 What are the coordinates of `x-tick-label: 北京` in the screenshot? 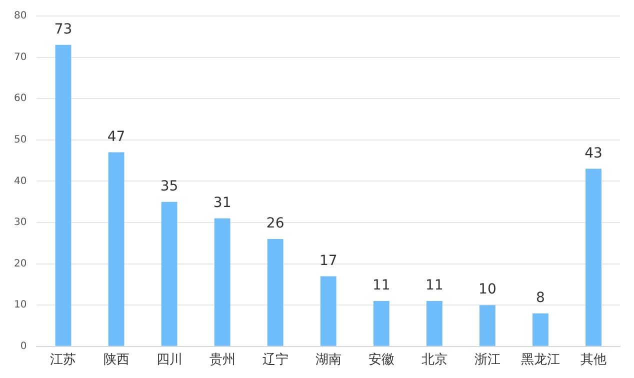 It's located at (434, 360).